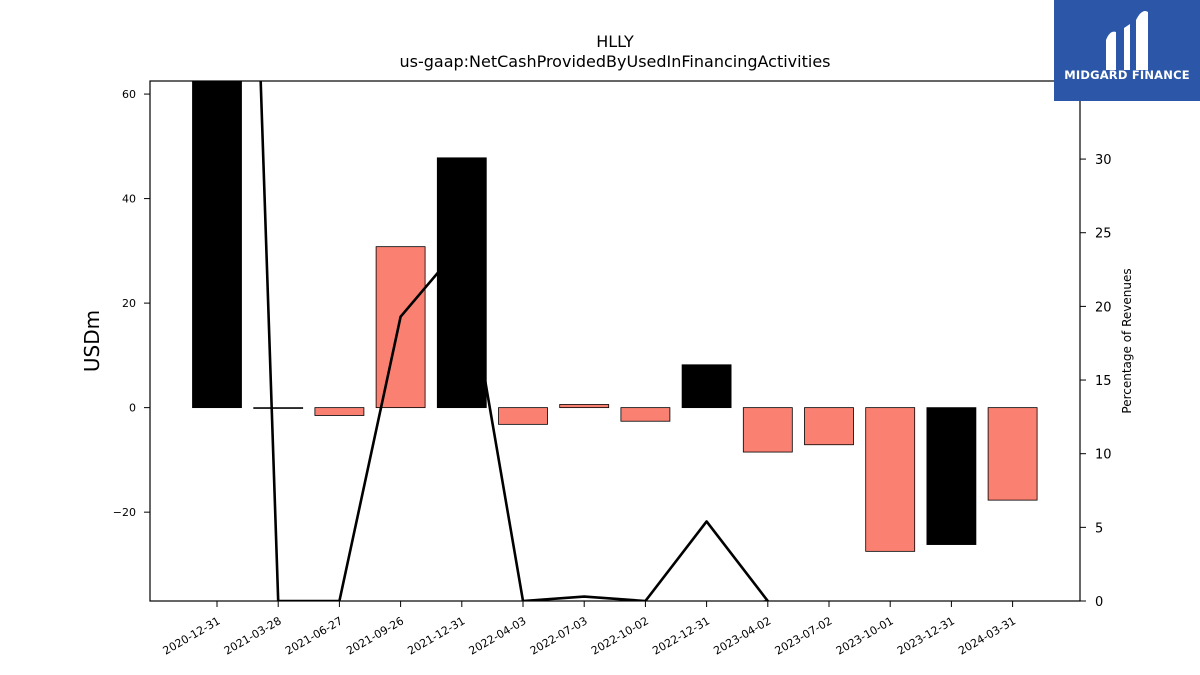 The image size is (1200, 675). What do you see at coordinates (1103, 160) in the screenshot?
I see `y2-tick-label-30: 30` at bounding box center [1103, 160].